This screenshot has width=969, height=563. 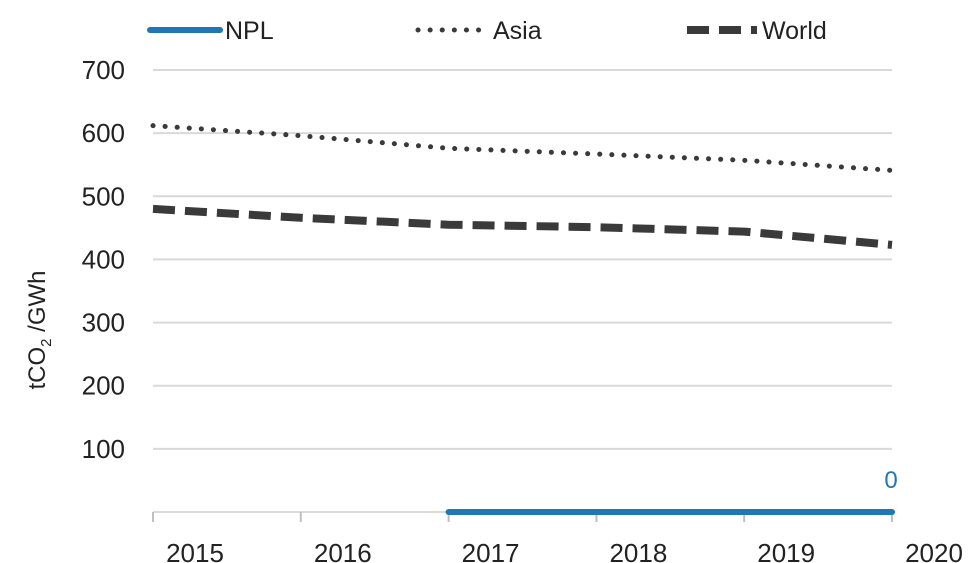 What do you see at coordinates (210, 31) in the screenshot?
I see `legend-item-npl: NPL` at bounding box center [210, 31].